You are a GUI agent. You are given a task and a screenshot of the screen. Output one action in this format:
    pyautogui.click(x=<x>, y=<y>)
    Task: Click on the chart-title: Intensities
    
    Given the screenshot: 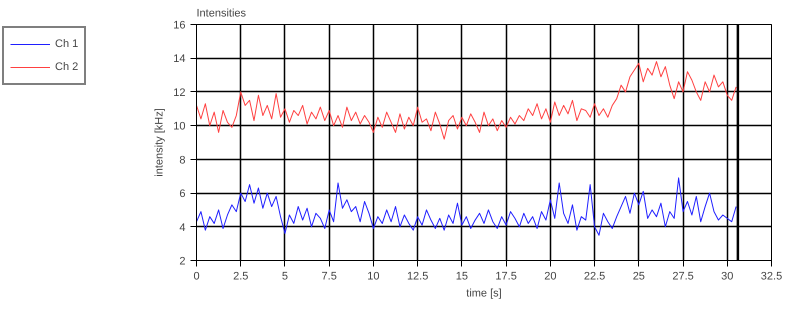 What is the action you would take?
    pyautogui.click(x=221, y=14)
    